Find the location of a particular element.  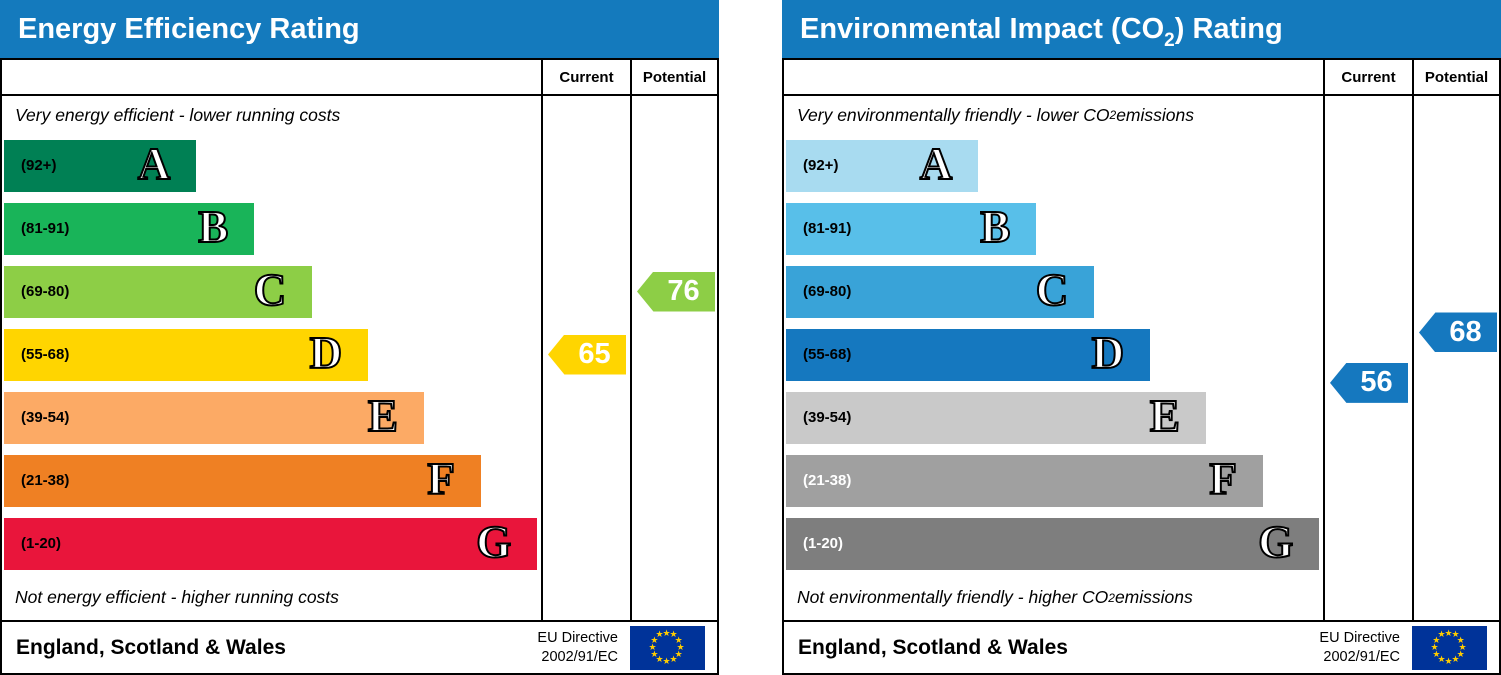

current-rating-arrow: 65 is located at coordinates (587, 354).